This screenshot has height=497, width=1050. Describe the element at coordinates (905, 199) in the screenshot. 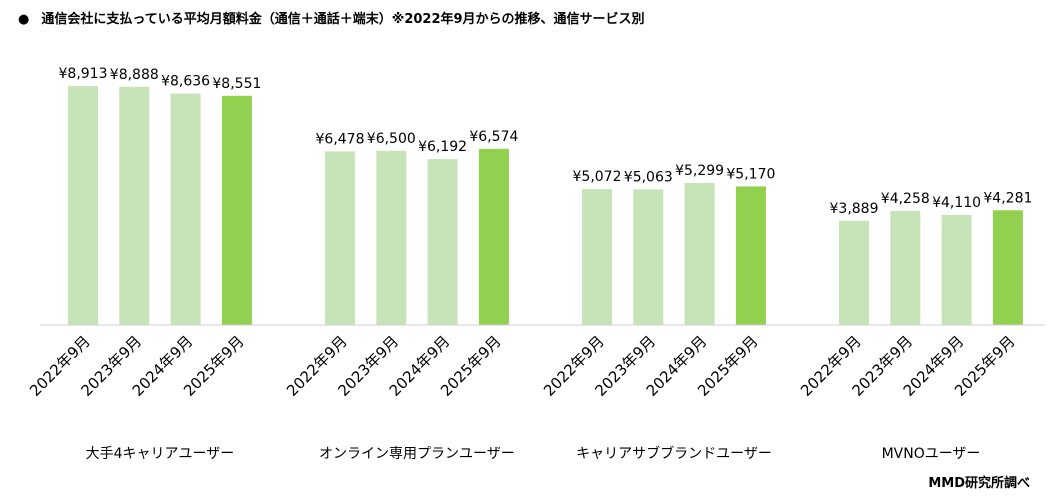

I see `data-label: ¥4,258` at that location.